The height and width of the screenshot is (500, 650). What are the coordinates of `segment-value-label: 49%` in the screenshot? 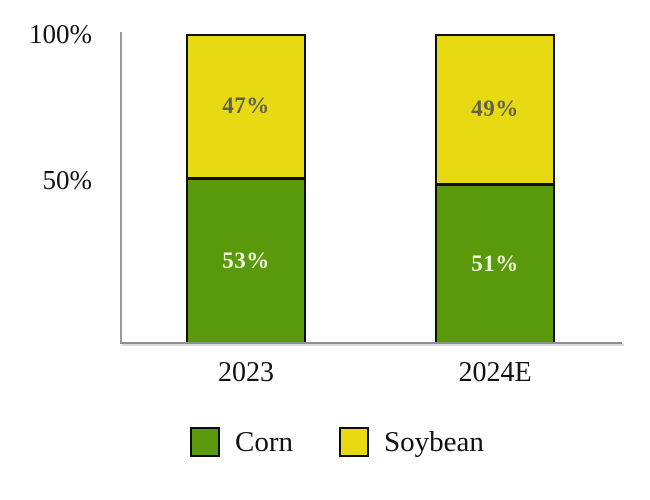 It's located at (495, 109).